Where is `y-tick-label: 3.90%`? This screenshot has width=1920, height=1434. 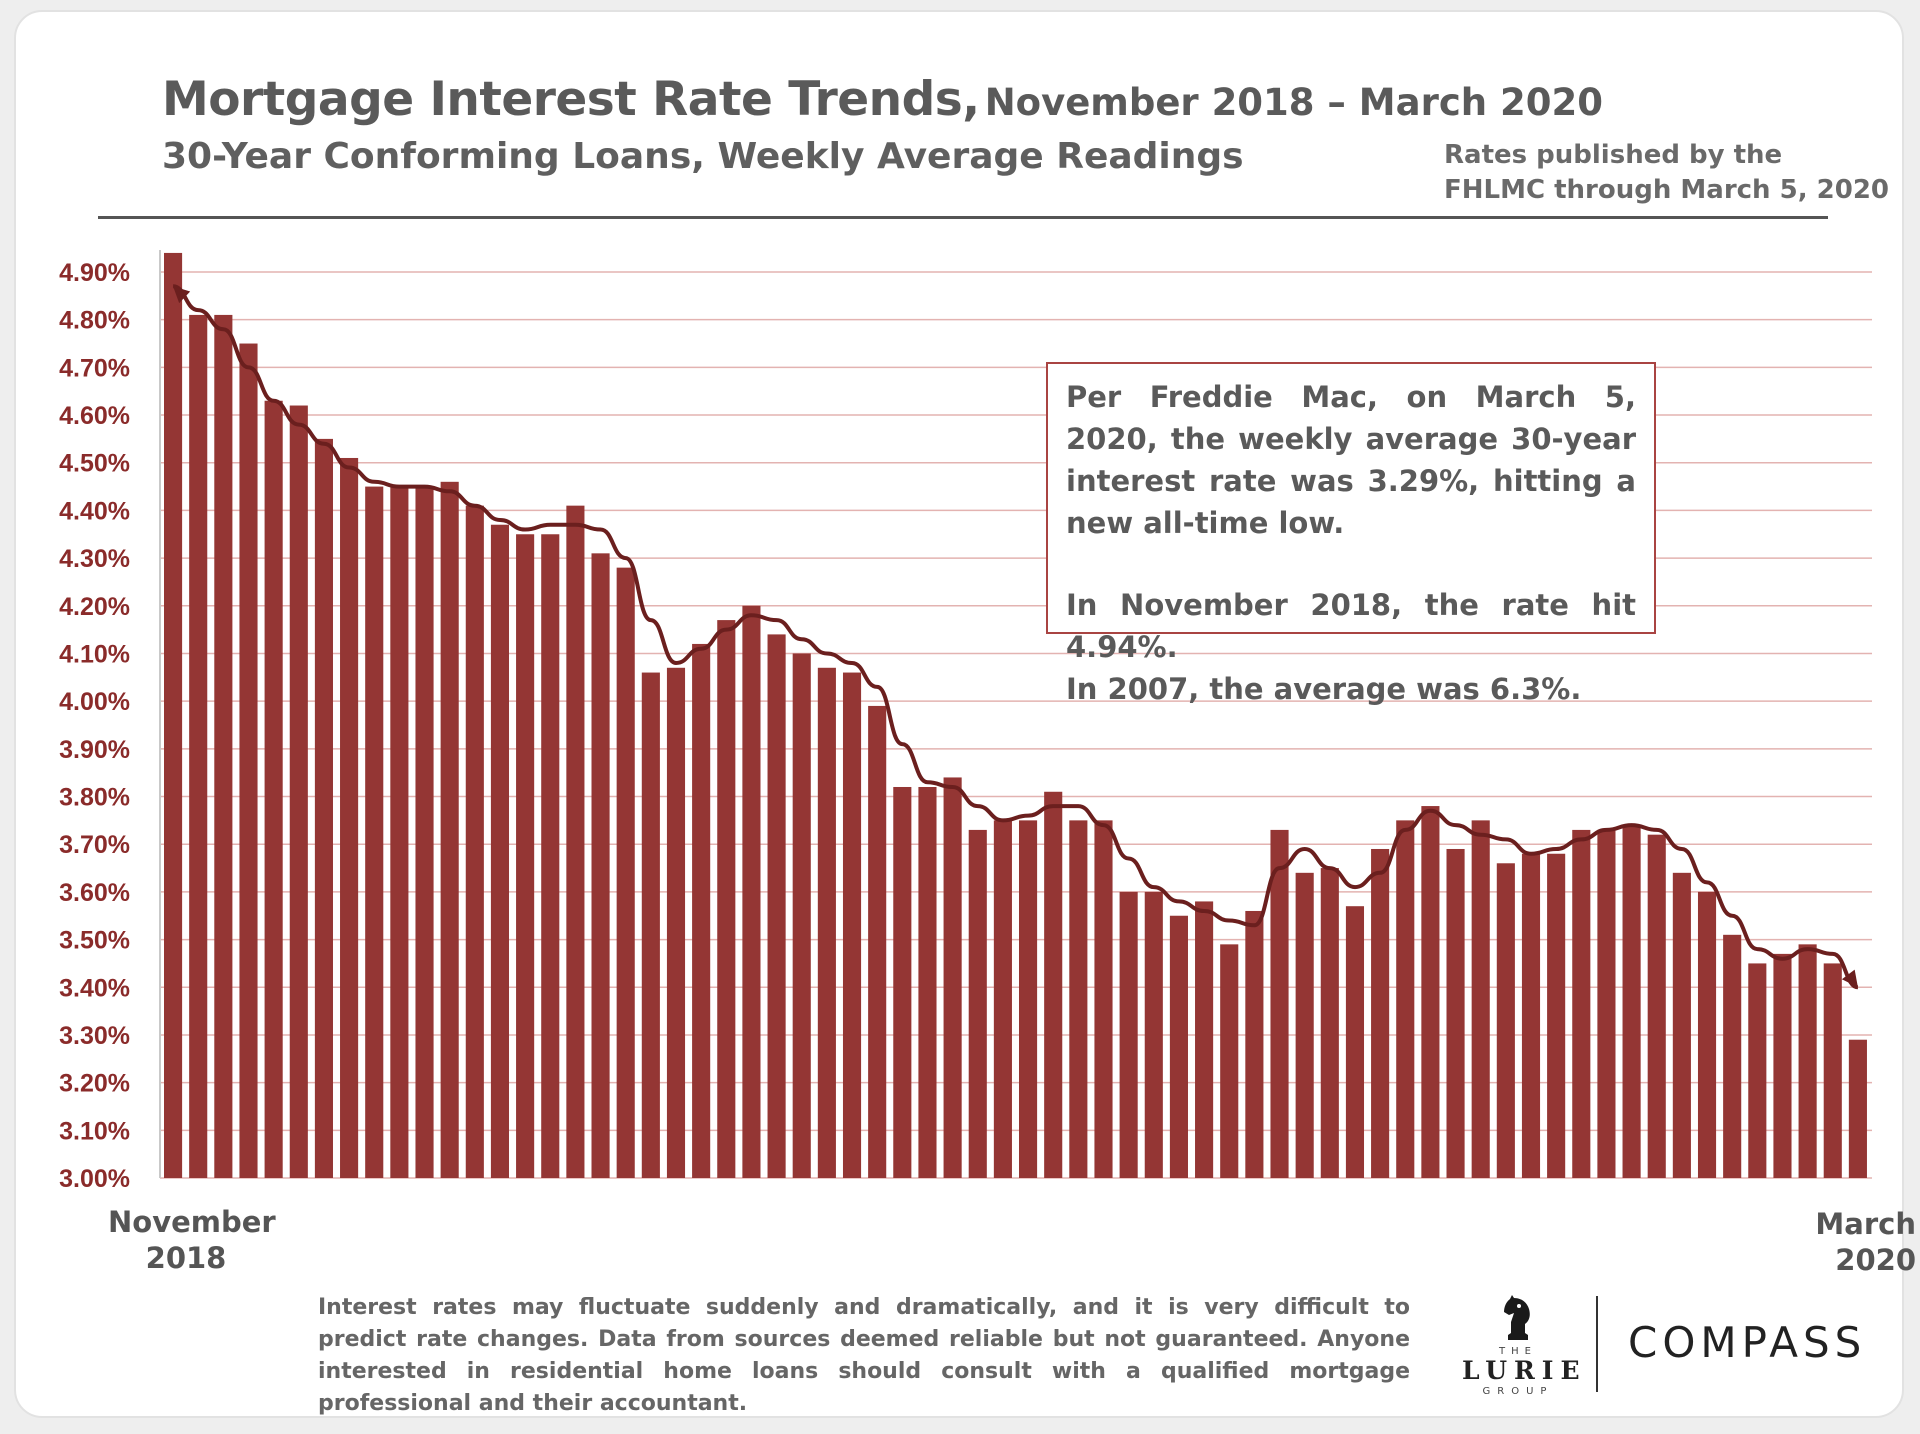
y-tick-label: 3.90% is located at coordinates (94, 750).